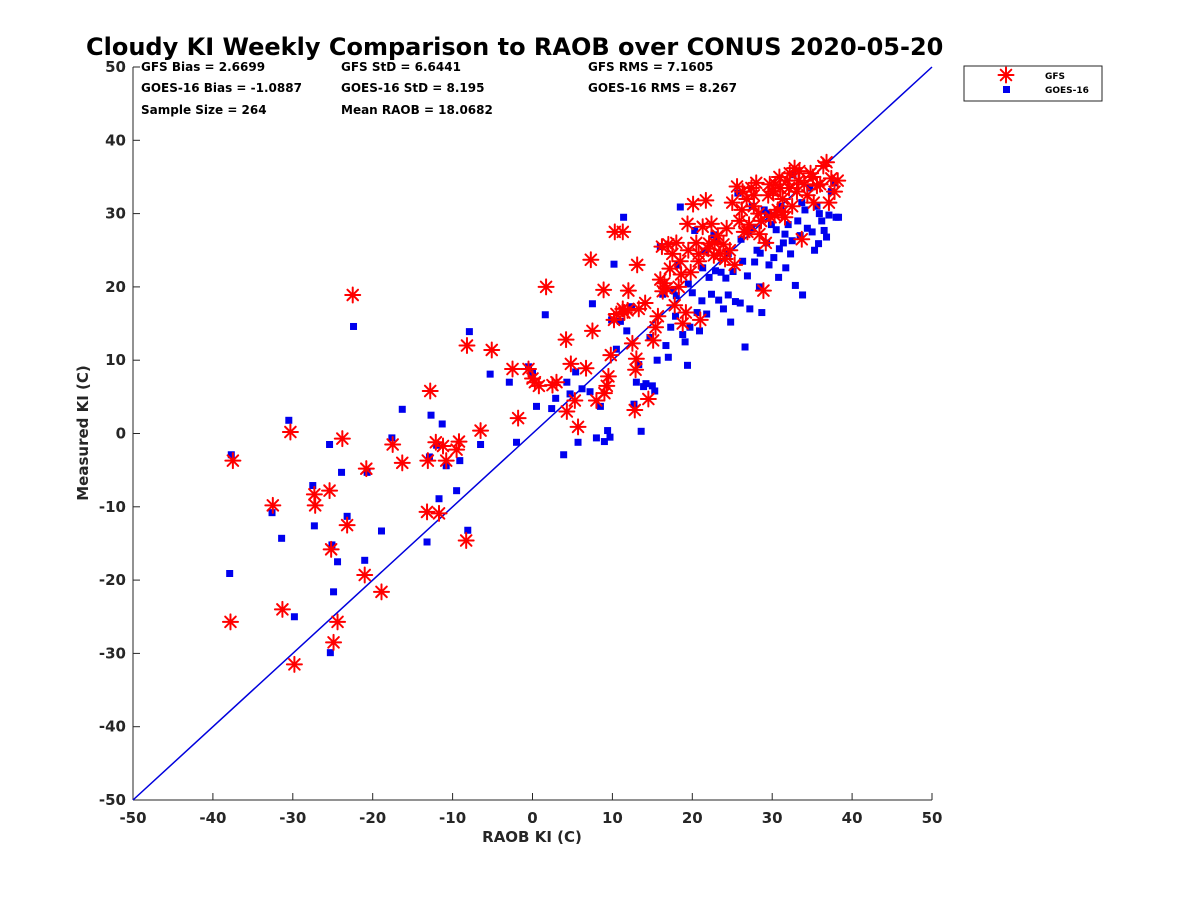 This screenshot has width=1200, height=900. I want to click on legend-goes-label: GOES-16, so click(1067, 91).